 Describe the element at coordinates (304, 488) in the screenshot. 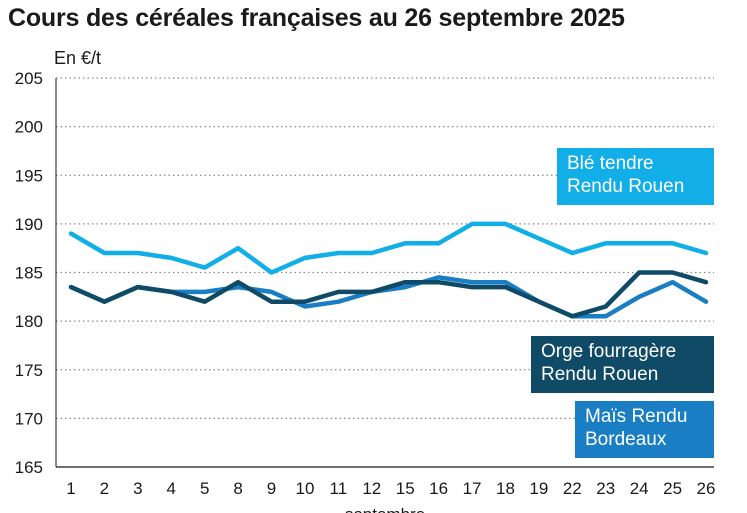

I see `x-tick-label: 10` at that location.